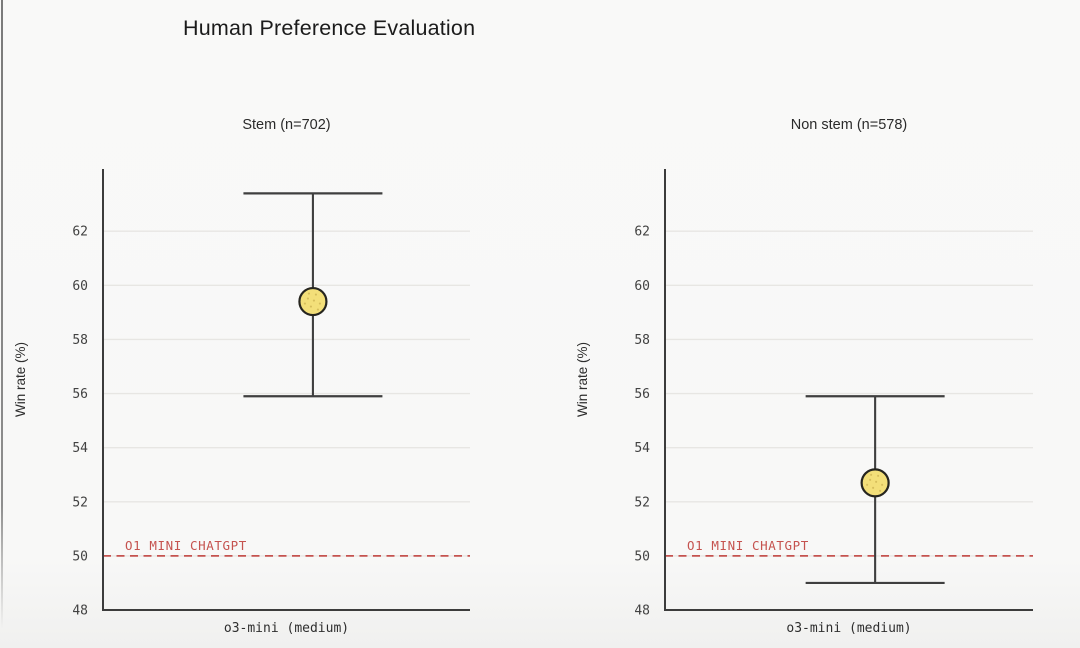 The image size is (1080, 648). Describe the element at coordinates (286, 125) in the screenshot. I see `subplot-title: Stem (n=702)` at that location.